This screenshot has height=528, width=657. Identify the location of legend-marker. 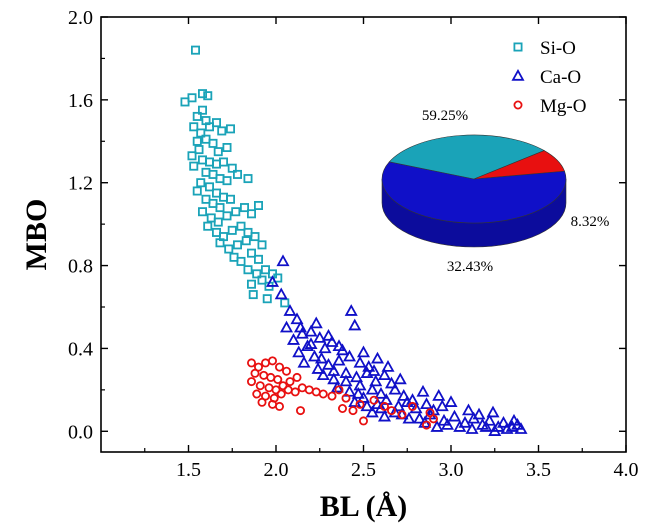
(518, 47).